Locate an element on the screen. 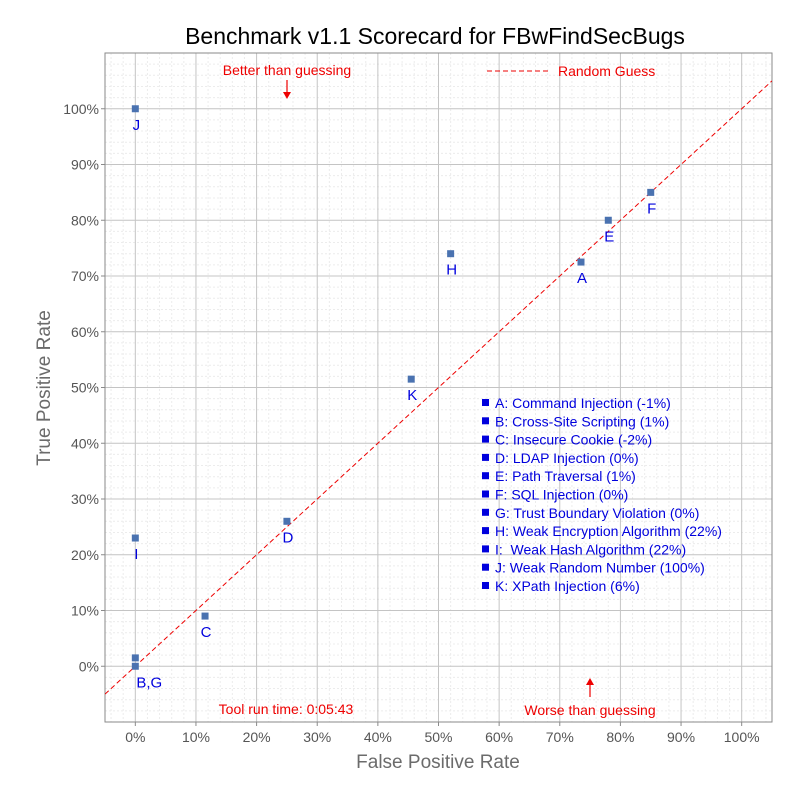  legend-entry: G: Trust Boundary Violation (0%) is located at coordinates (597, 513).